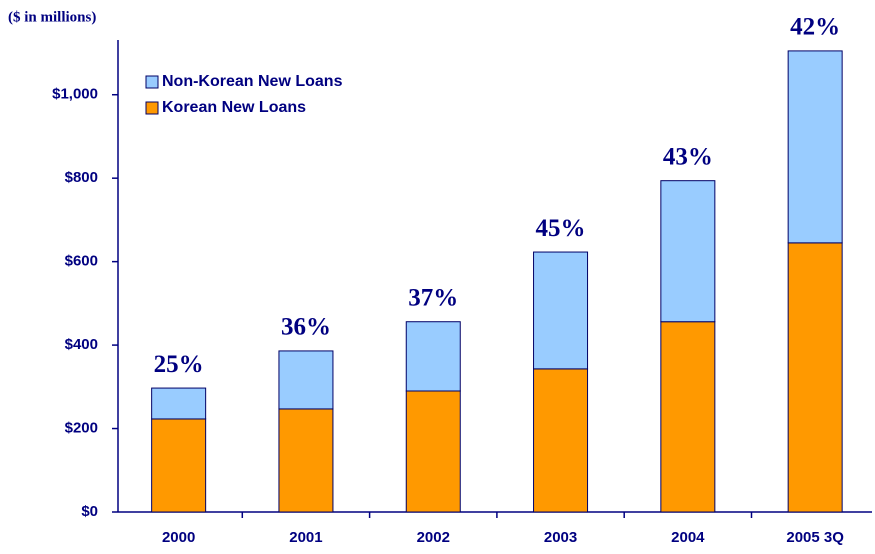 Image resolution: width=875 pixels, height=554 pixels. I want to click on y-tick-label: $800, so click(81, 177).